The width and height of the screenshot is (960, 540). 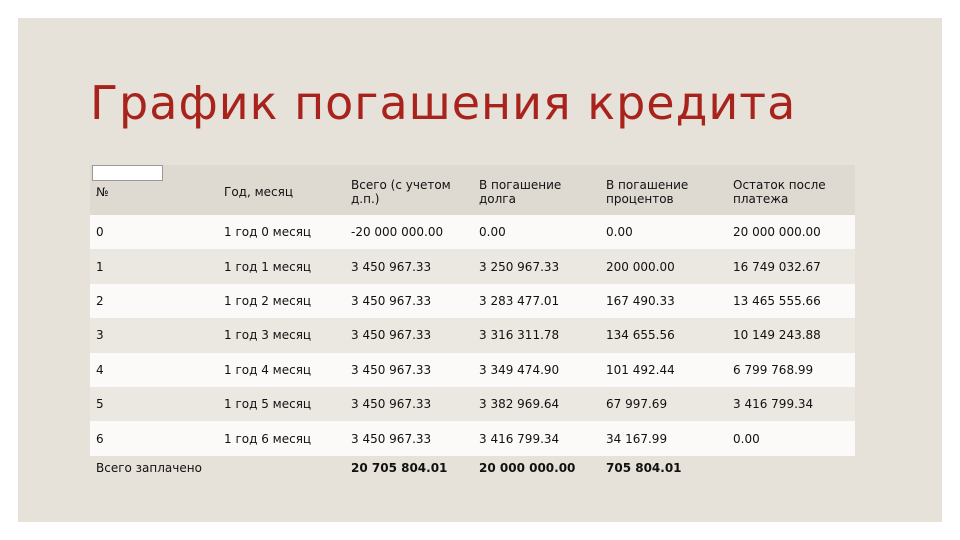 What do you see at coordinates (268, 232) in the screenshot?
I see `table-cell: 1 год 0 месяц` at bounding box center [268, 232].